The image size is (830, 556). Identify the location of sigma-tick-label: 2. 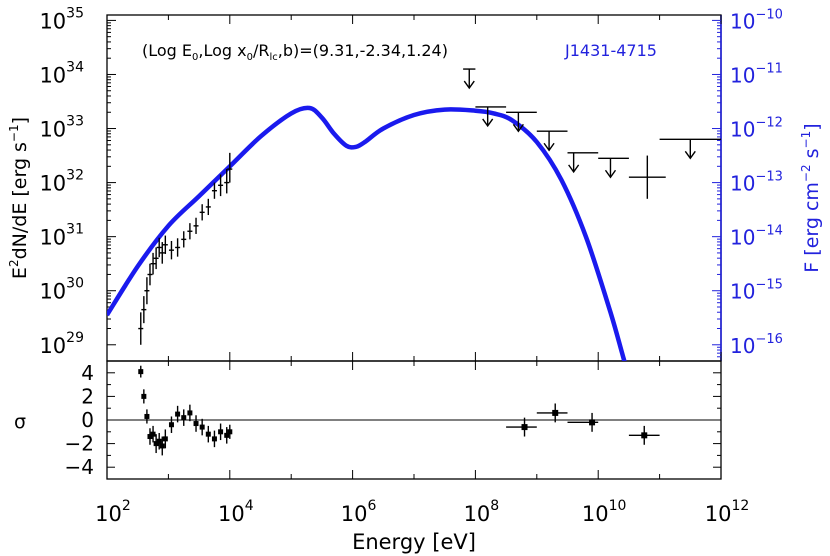
(87, 396).